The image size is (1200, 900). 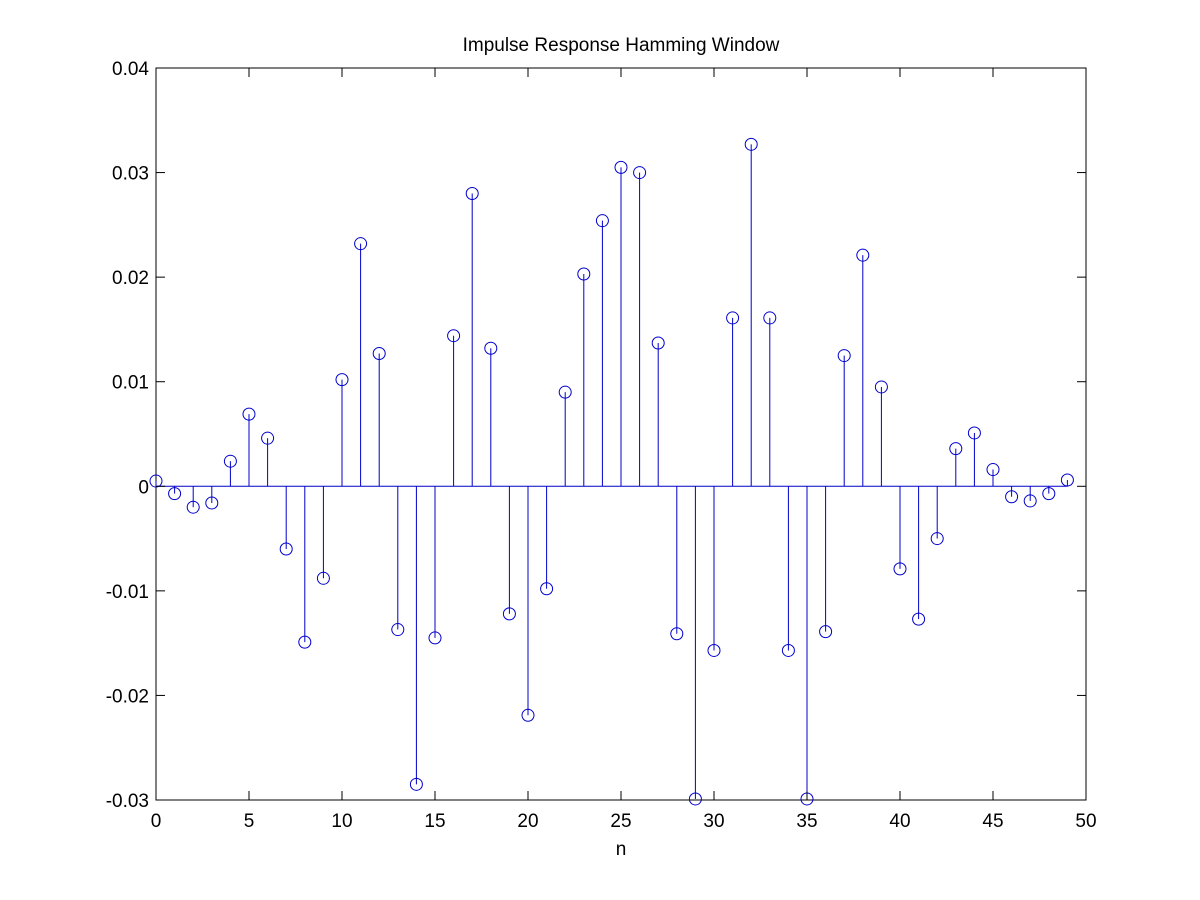 I want to click on x-tick-label: 25, so click(x=620, y=821).